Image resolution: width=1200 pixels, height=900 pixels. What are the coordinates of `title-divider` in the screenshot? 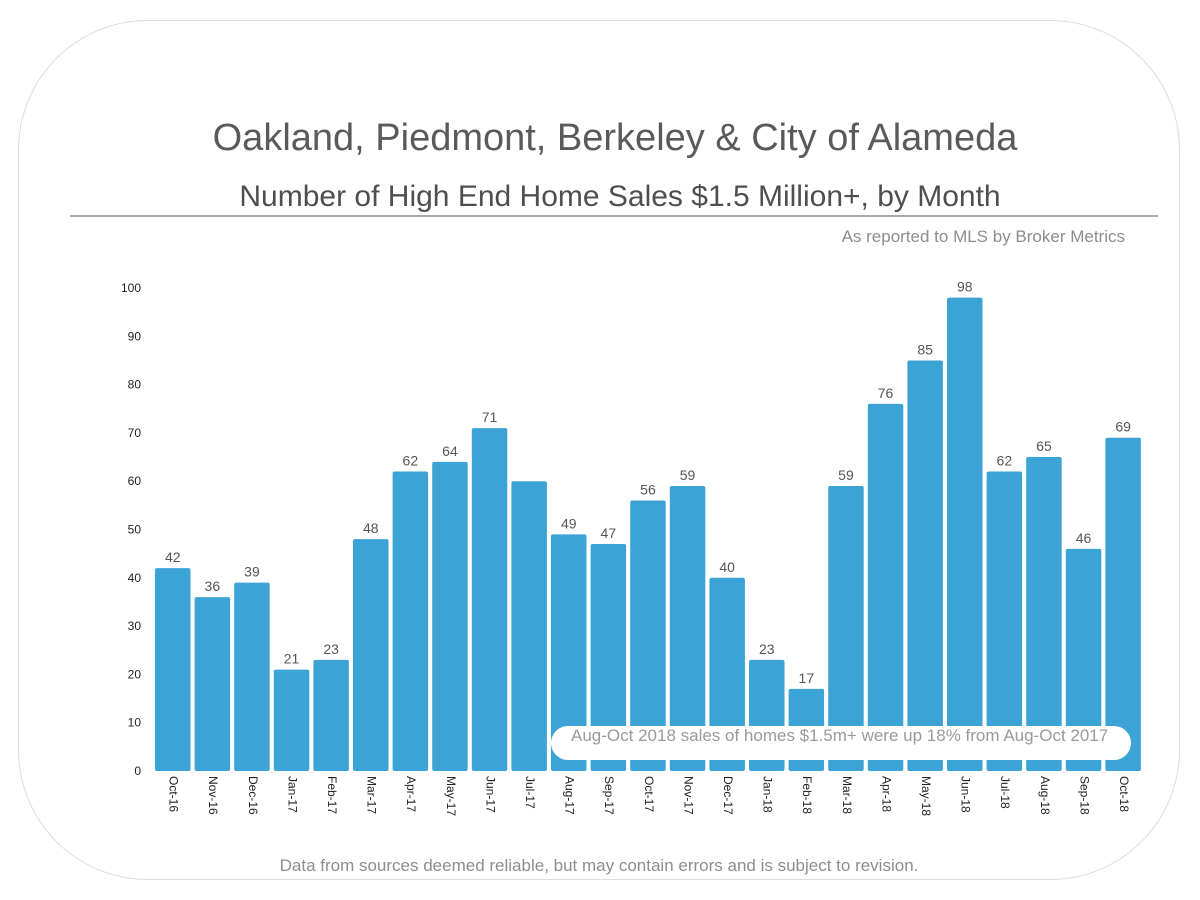 It's located at (614, 216).